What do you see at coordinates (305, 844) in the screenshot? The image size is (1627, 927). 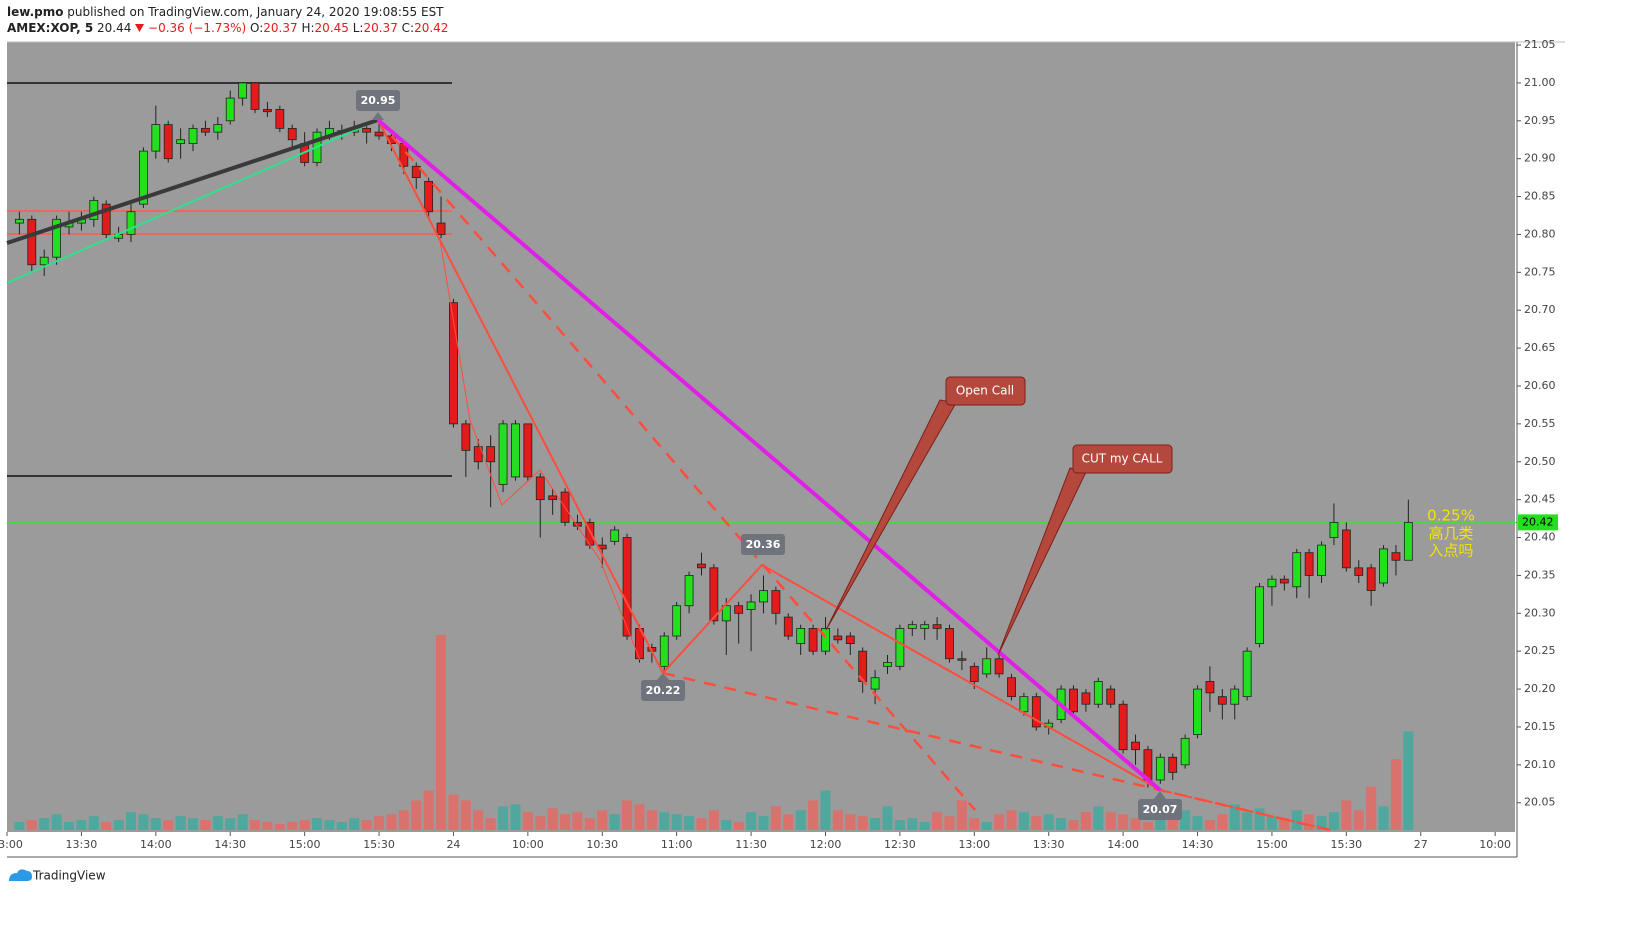 I see `x-tick-label: 15:00` at bounding box center [305, 844].